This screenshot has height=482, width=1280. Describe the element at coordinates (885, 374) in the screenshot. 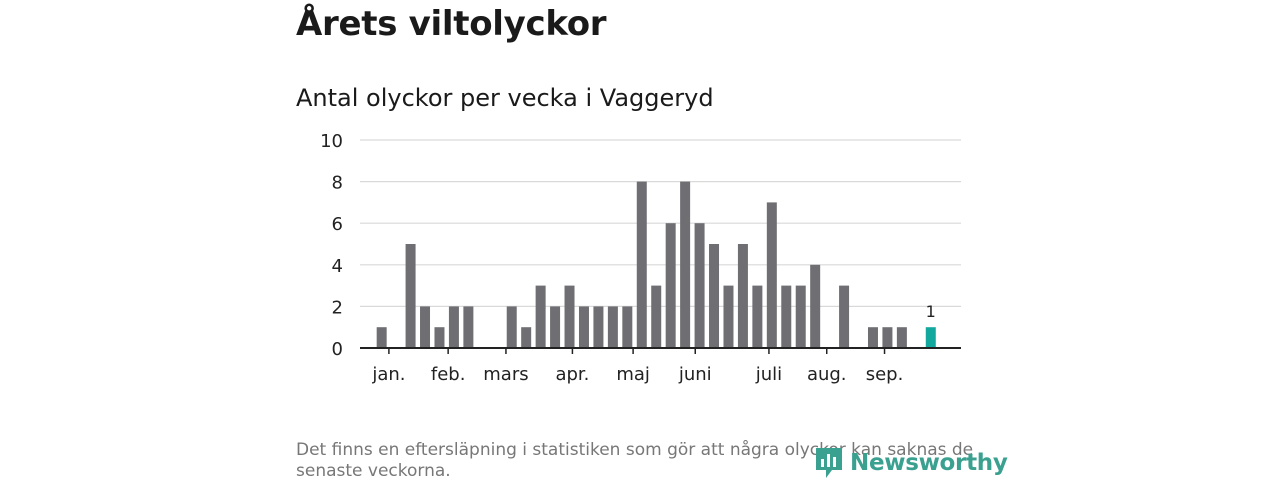

I see `x-tick-label: sep.` at that location.